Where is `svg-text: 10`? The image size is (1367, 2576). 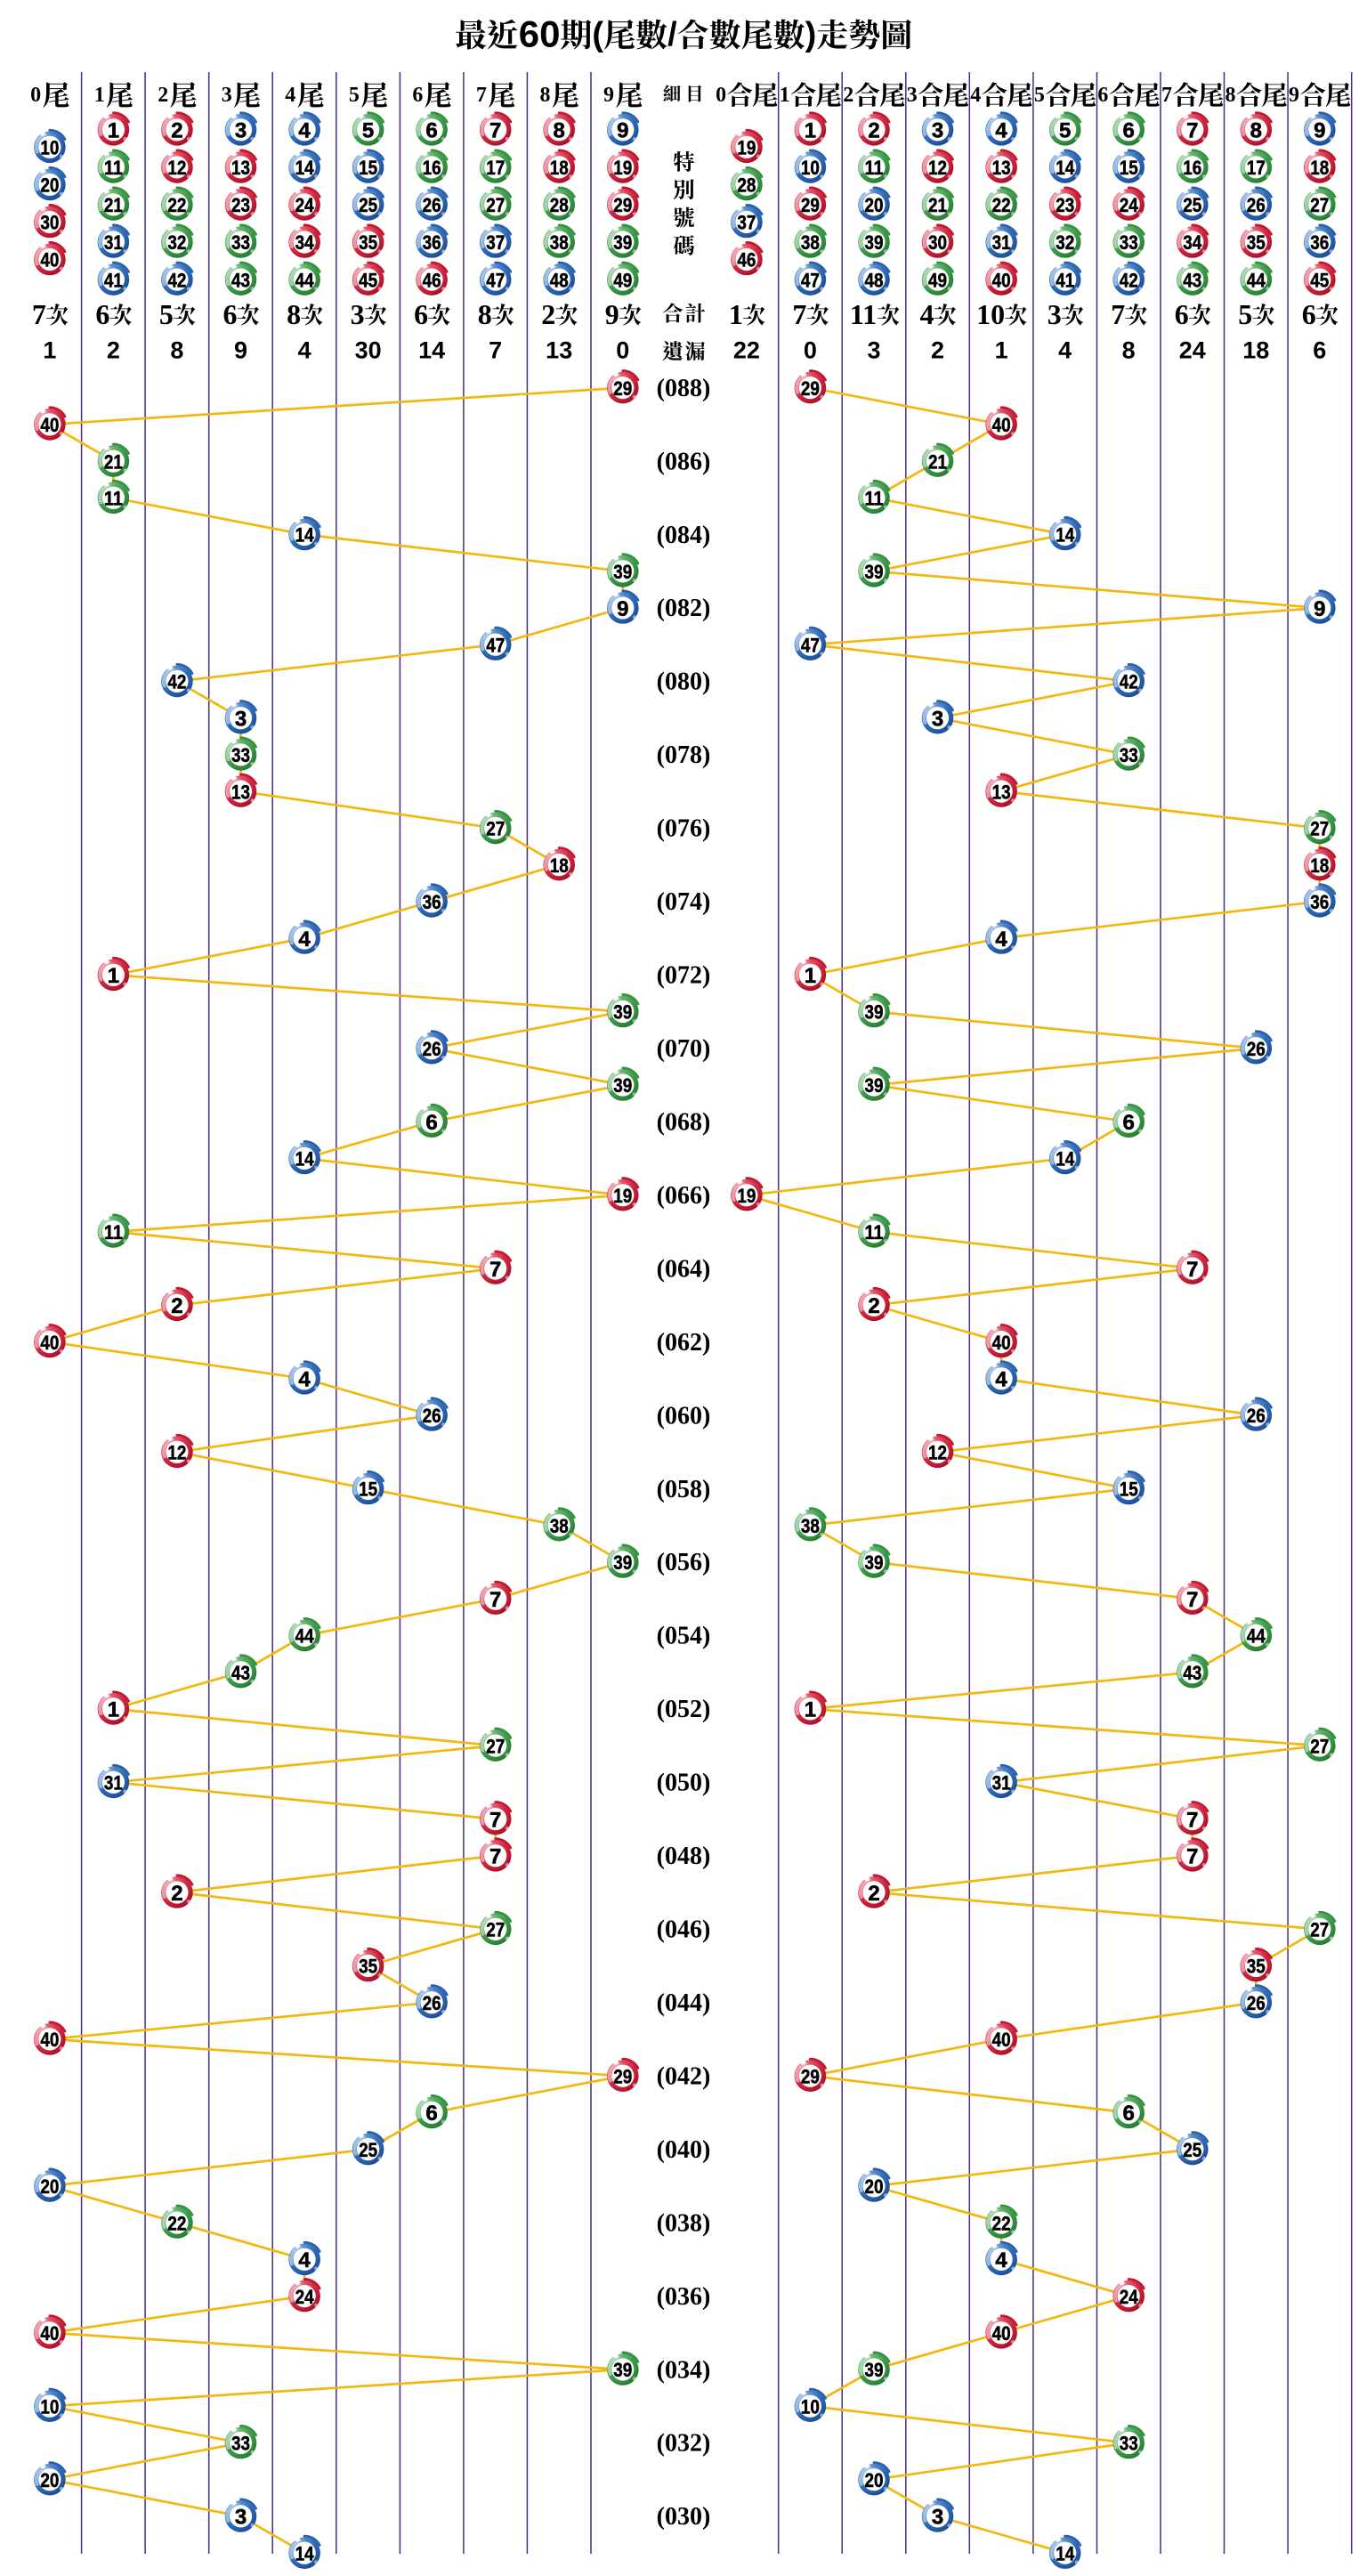 svg-text: 10 is located at coordinates (990, 314).